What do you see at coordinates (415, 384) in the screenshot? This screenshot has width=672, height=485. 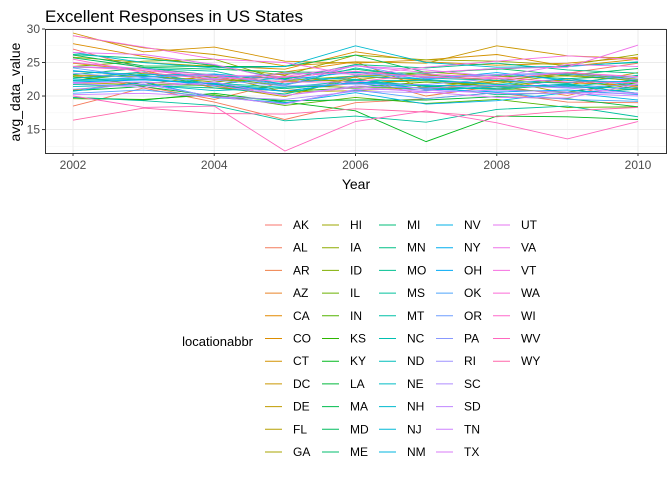 I see `legend-label: NE` at bounding box center [415, 384].